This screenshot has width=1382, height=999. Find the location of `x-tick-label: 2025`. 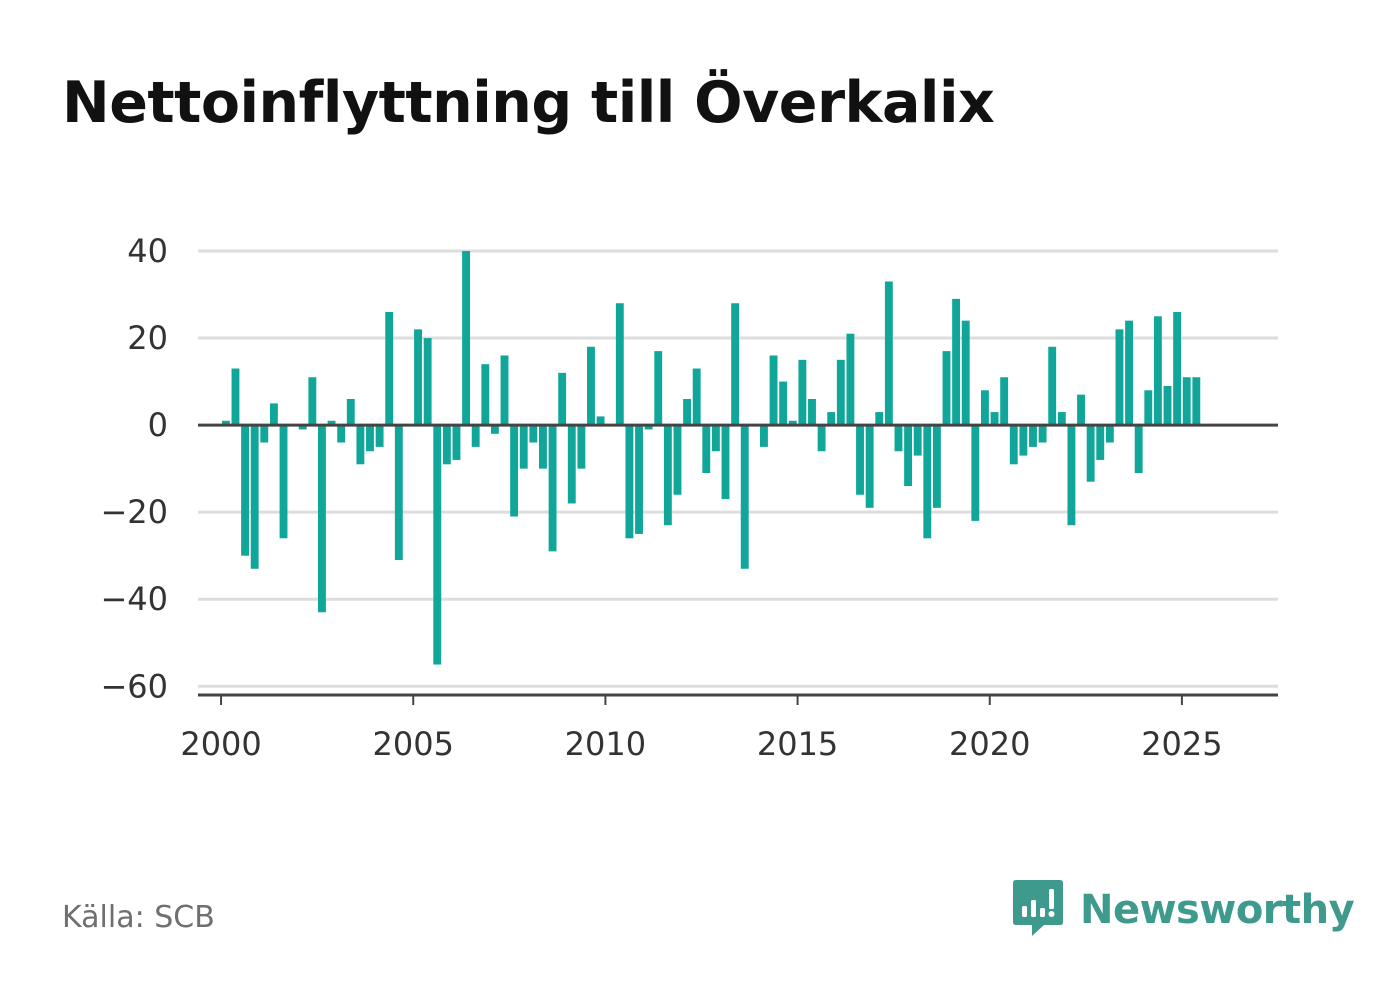

x-tick-label: 2025 is located at coordinates (1181, 744).